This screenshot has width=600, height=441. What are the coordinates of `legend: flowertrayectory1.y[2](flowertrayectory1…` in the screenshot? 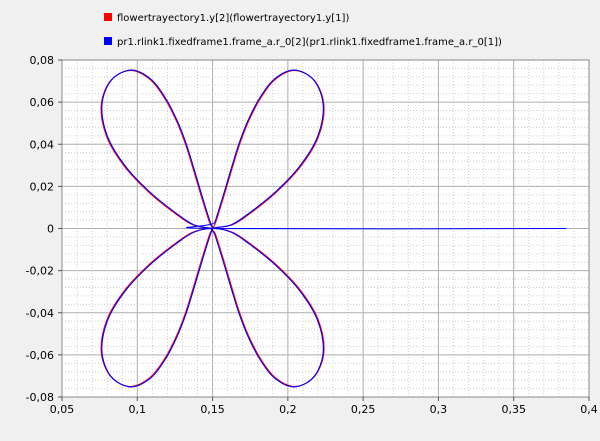 It's located at (303, 30).